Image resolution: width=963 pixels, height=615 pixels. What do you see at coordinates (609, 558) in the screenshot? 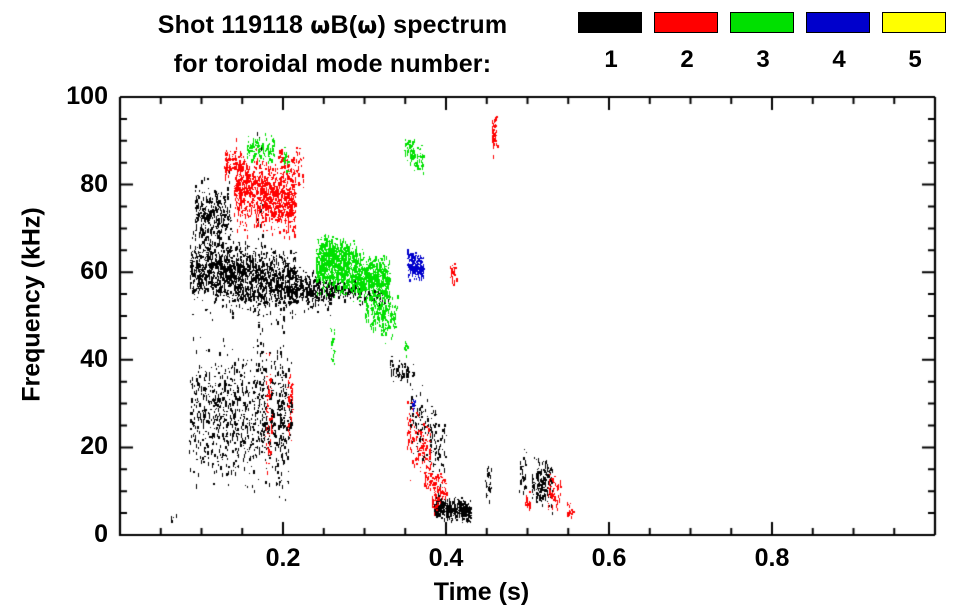
I see `x-tick-label: 0.6` at bounding box center [609, 558].